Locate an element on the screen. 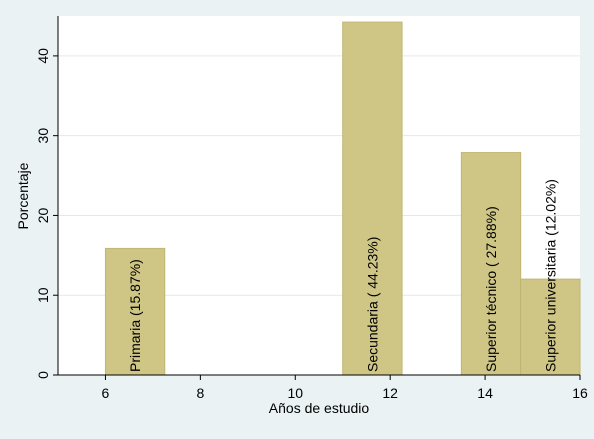 This screenshot has height=439, width=594. y-tick-label: 40 is located at coordinates (43, 56).